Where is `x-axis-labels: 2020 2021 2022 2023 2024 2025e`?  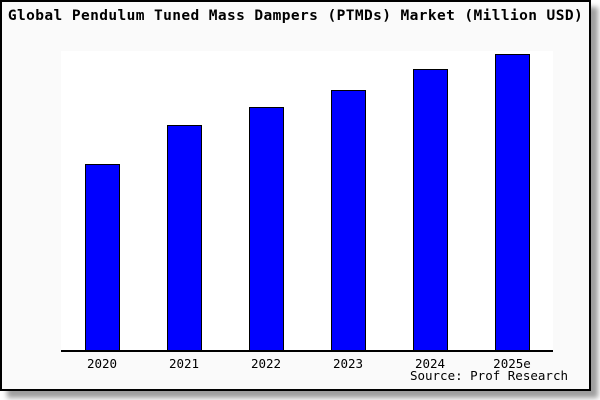
x-axis-labels: 2020 2021 2022 2023 2024 2025e is located at coordinates (307, 364).